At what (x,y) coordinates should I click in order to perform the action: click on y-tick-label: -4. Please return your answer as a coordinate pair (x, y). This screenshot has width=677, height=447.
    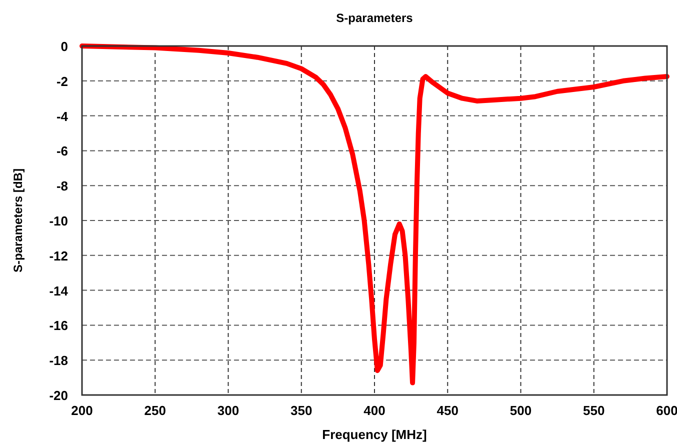
    Looking at the image, I should click on (62, 116).